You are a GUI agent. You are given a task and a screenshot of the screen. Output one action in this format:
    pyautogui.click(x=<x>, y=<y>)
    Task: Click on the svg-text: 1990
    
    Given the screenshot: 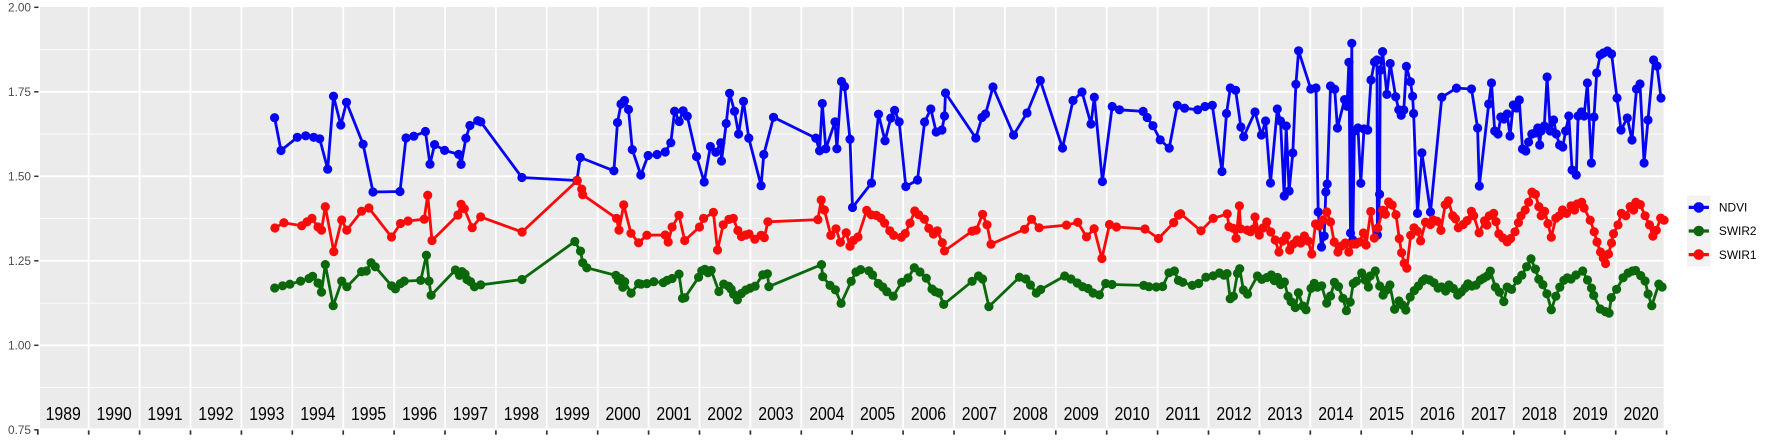 What is the action you would take?
    pyautogui.click(x=114, y=414)
    